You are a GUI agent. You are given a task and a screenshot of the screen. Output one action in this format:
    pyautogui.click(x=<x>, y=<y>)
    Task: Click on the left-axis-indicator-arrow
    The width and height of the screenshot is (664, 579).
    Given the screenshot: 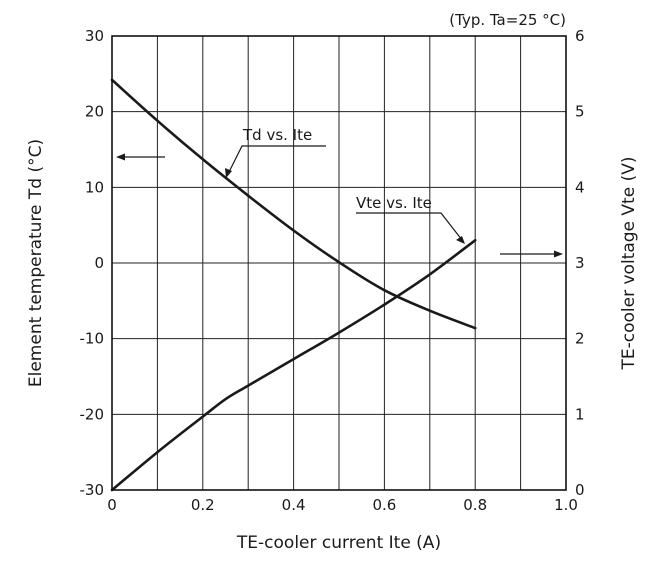 What is the action you would take?
    pyautogui.click(x=140, y=157)
    